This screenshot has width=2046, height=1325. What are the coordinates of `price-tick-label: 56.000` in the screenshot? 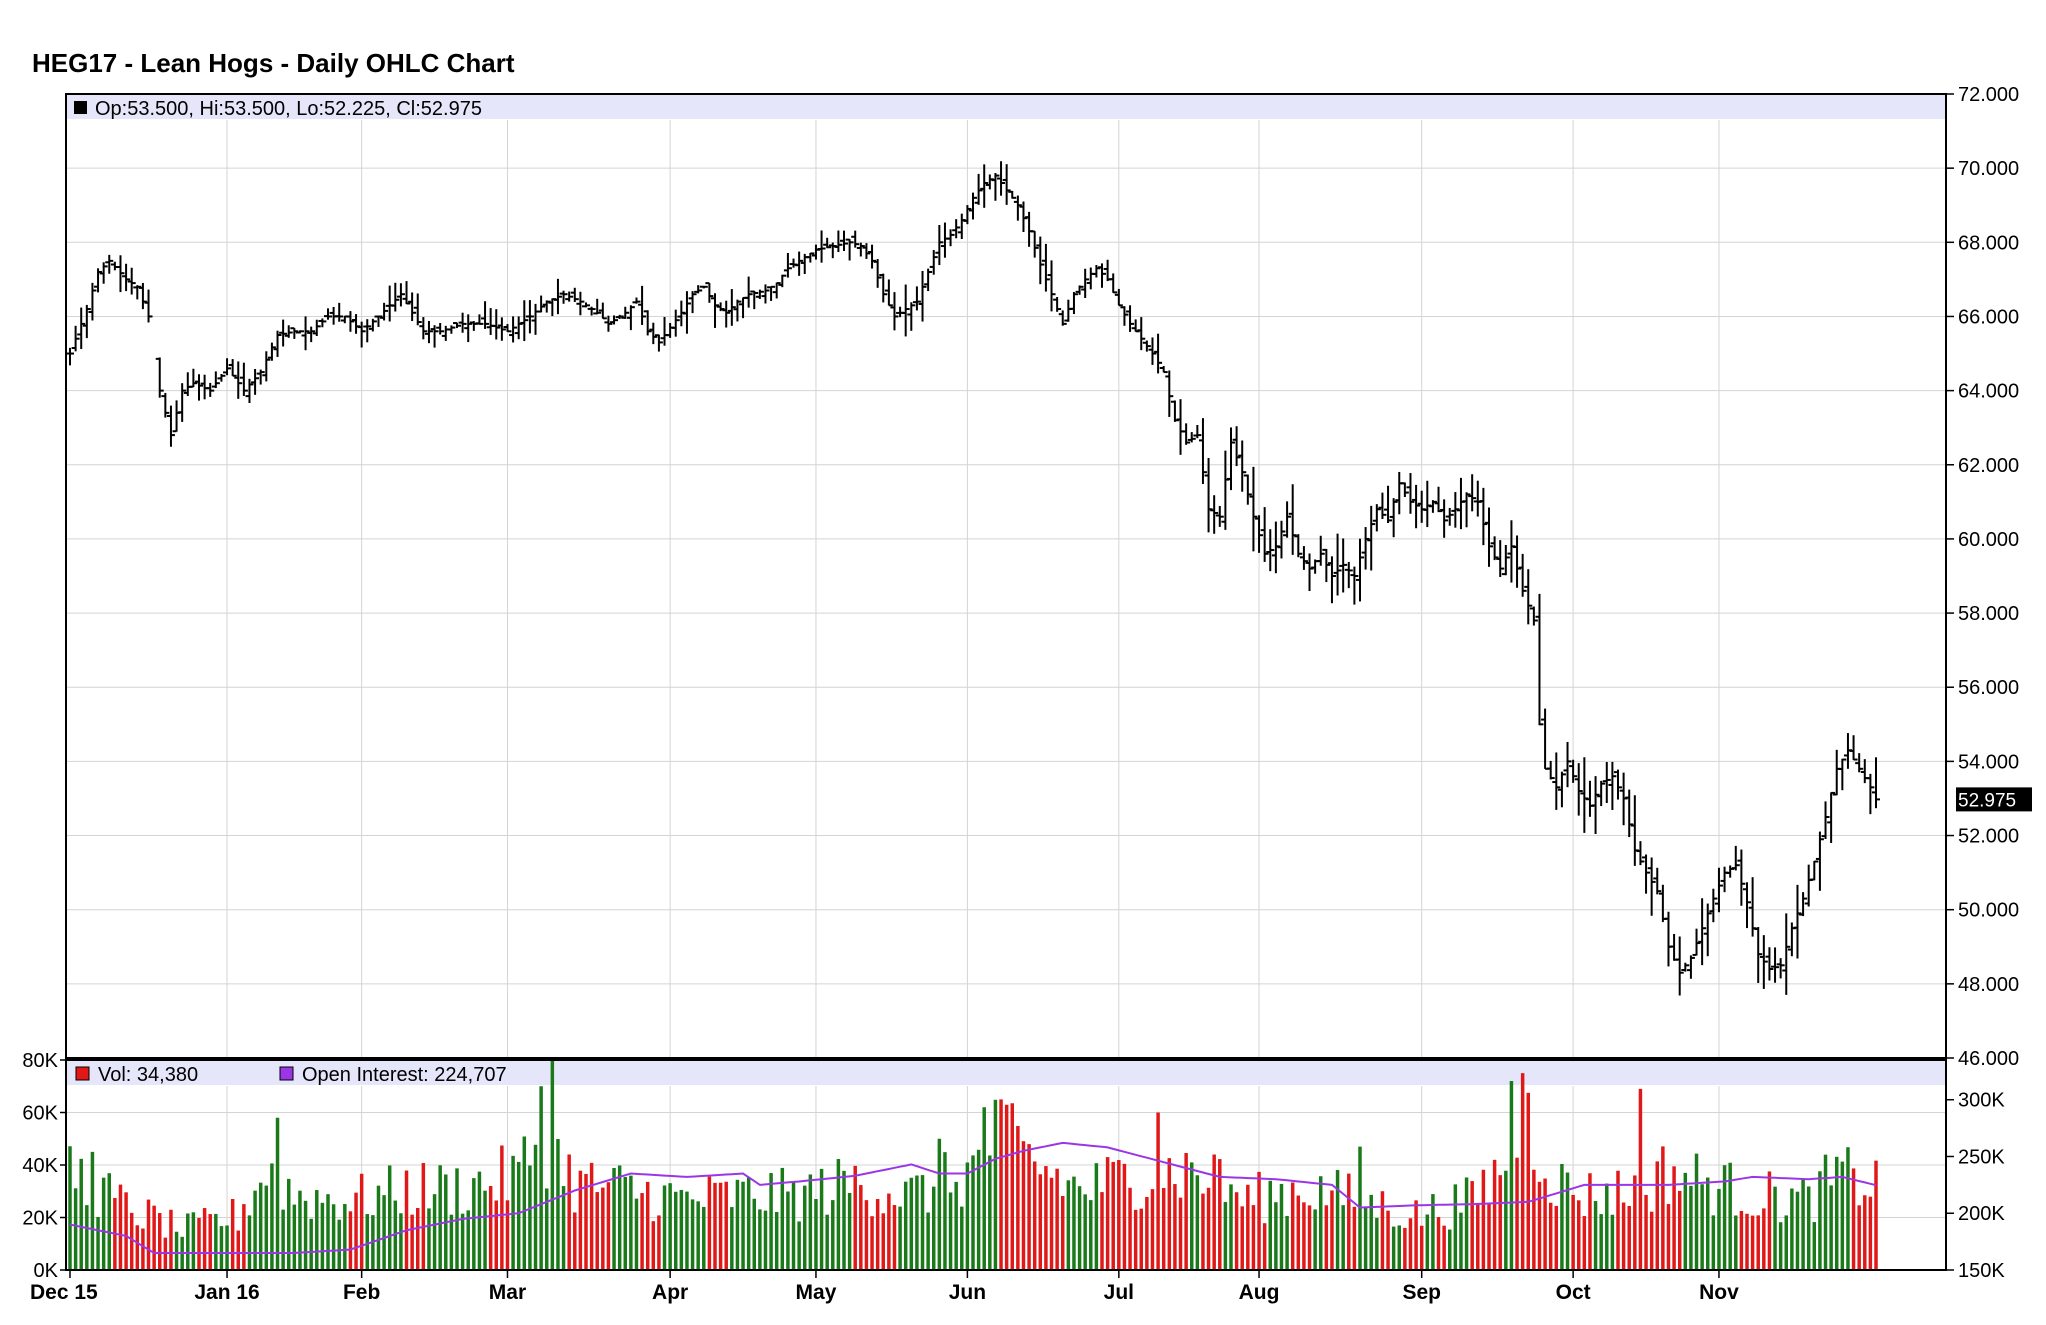 It's located at (1988, 688).